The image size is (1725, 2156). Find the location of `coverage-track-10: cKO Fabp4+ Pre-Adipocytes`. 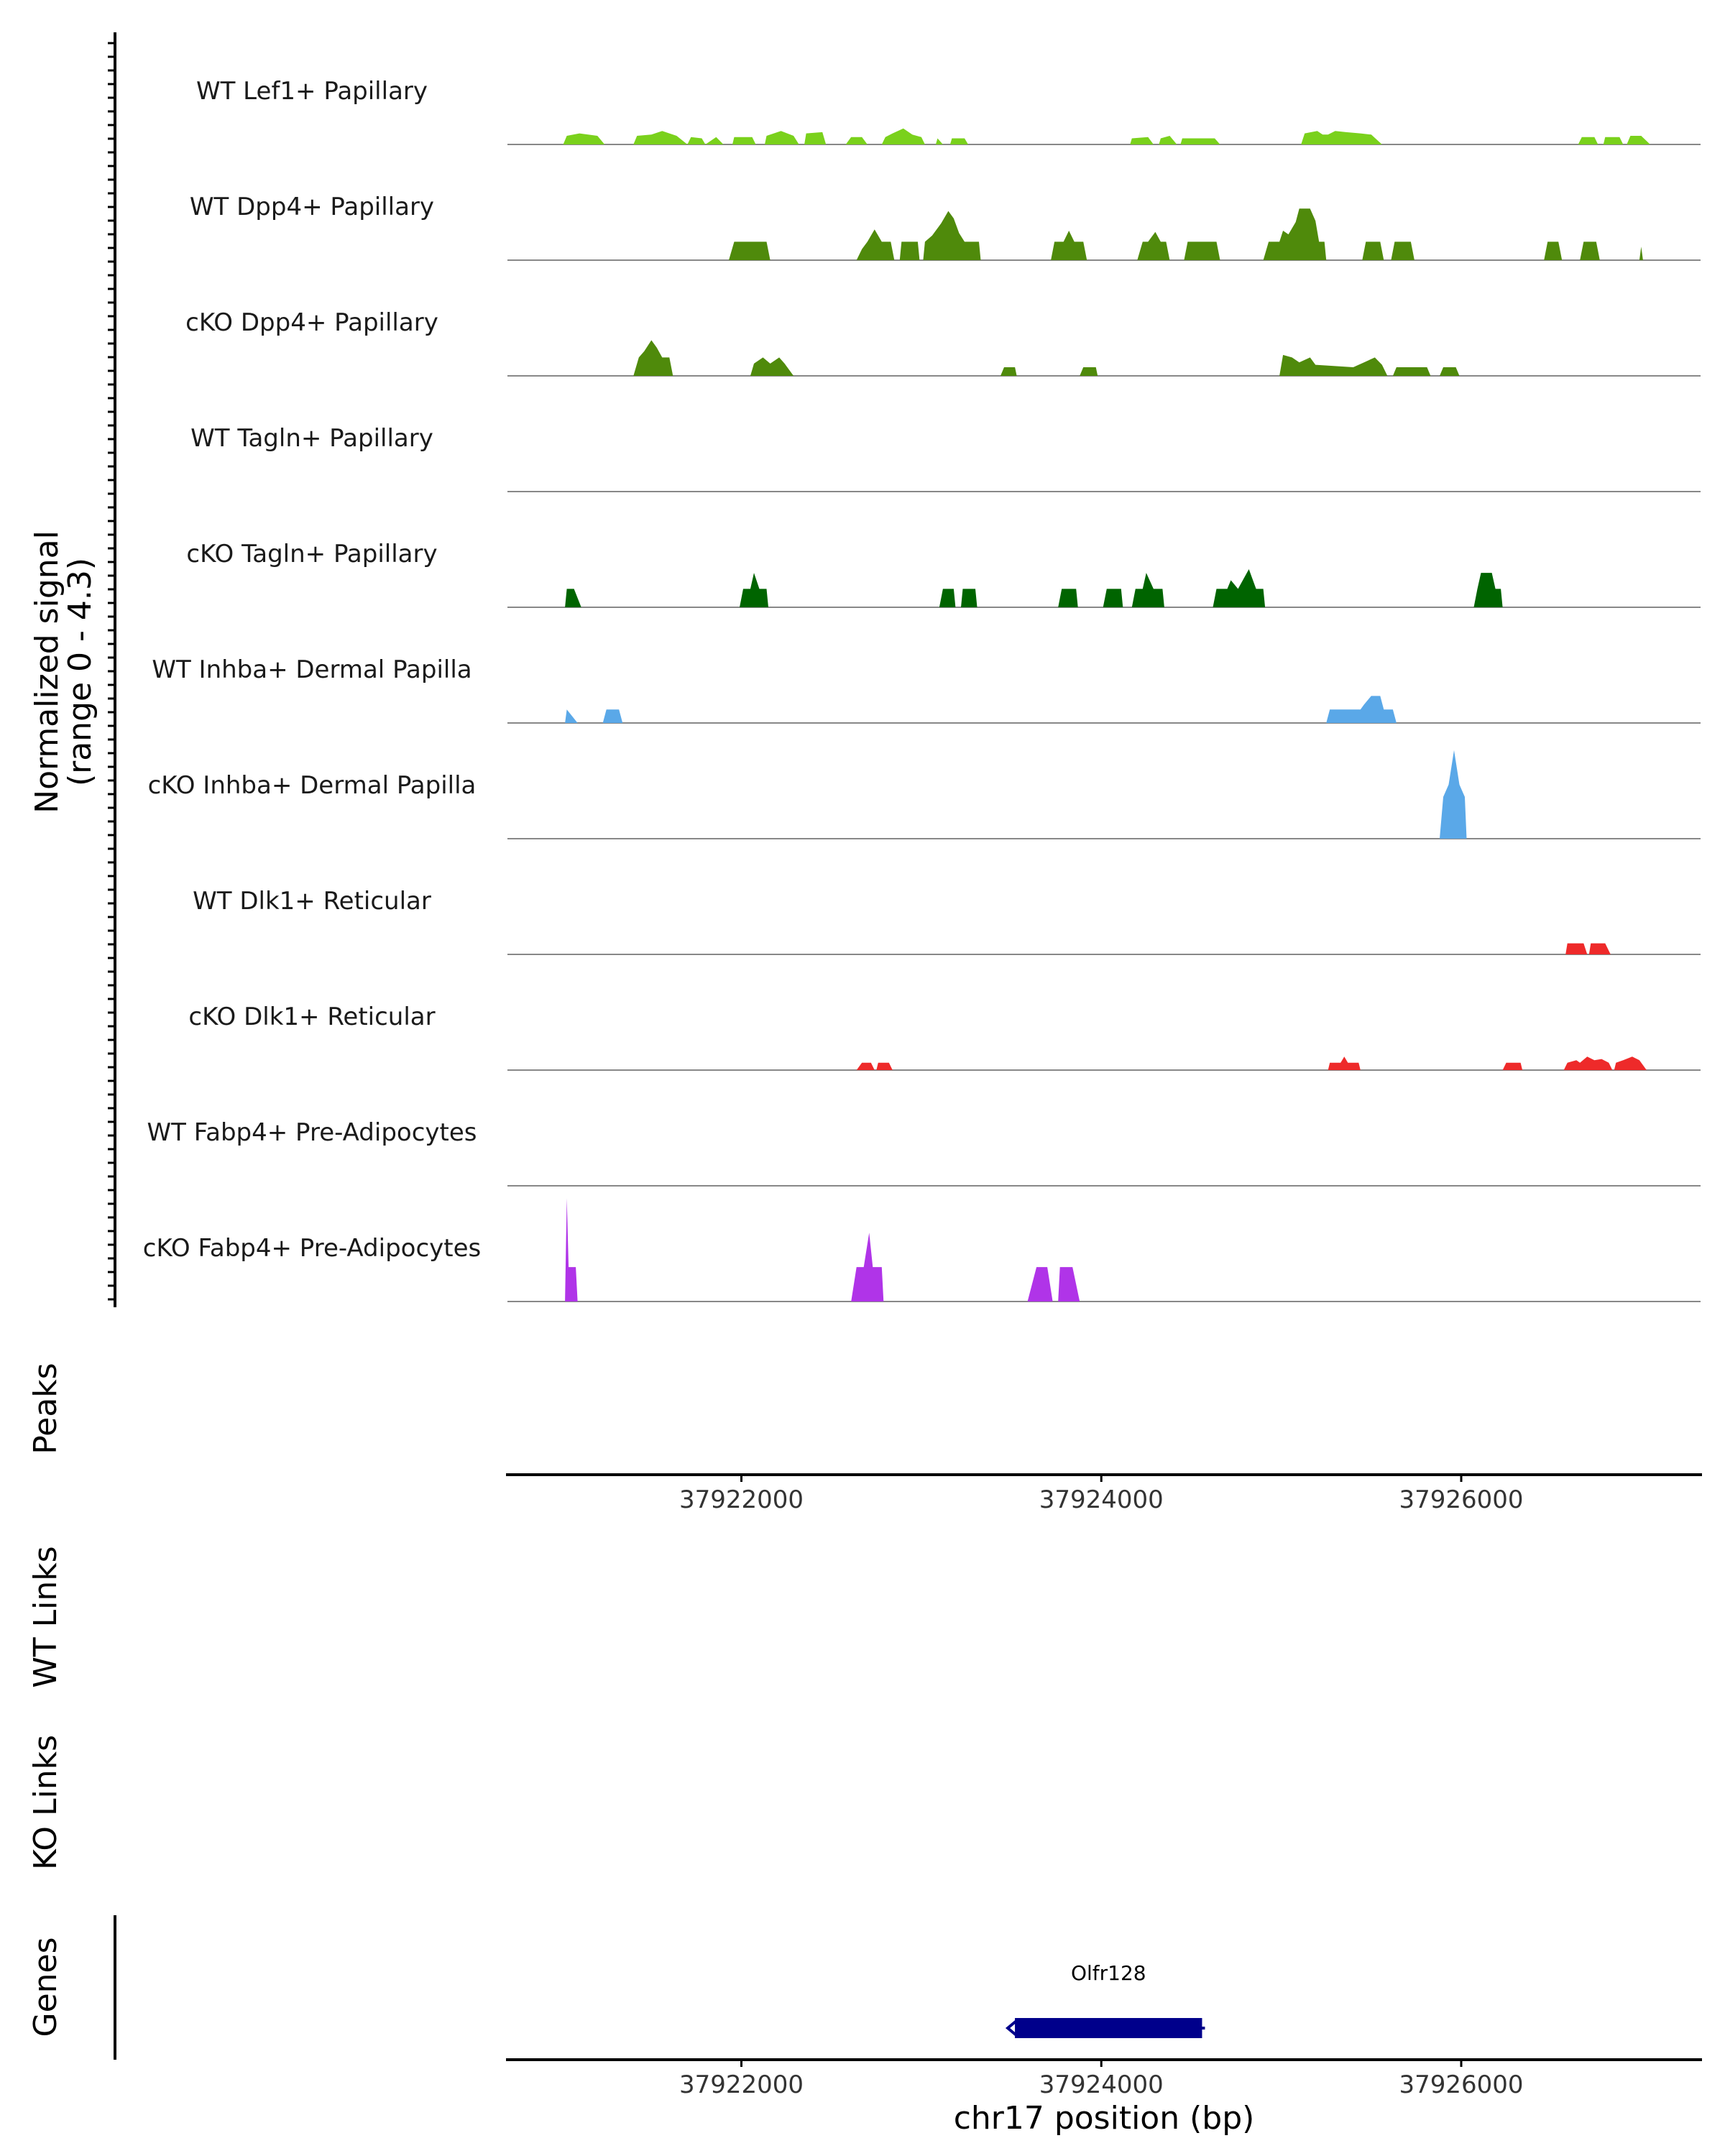

coverage-track-10: cKO Fabp4+ Pre-Adipocytes is located at coordinates (922, 1250).